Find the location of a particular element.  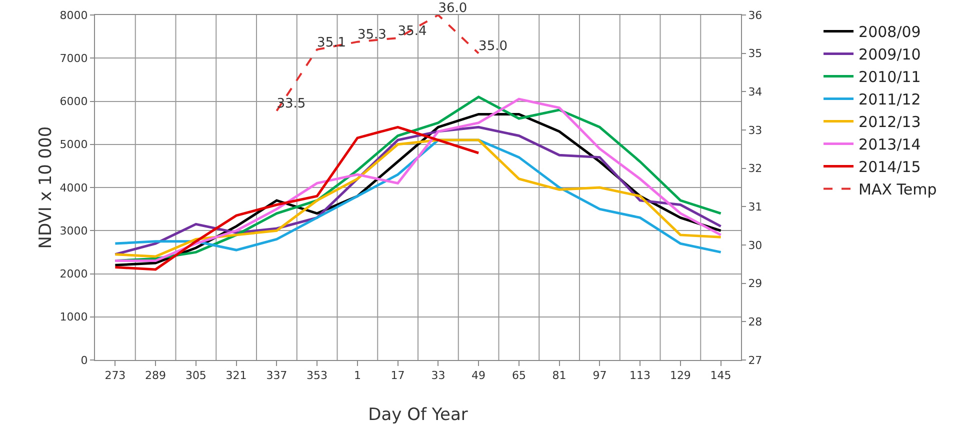

y-tick-label: 5000 is located at coordinates (74, 145).